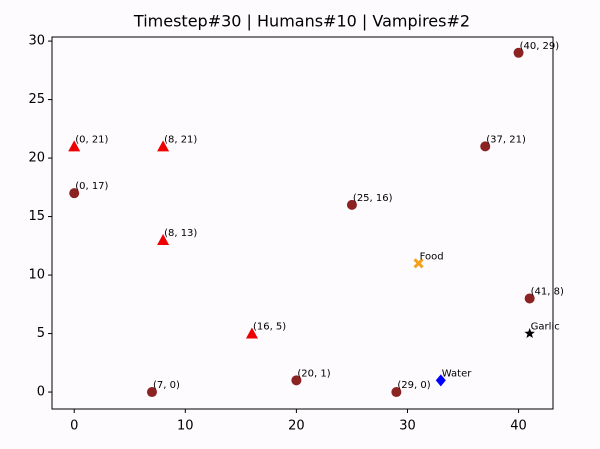 This screenshot has width=600, height=449. I want to click on x-tick-label: 30, so click(407, 426).